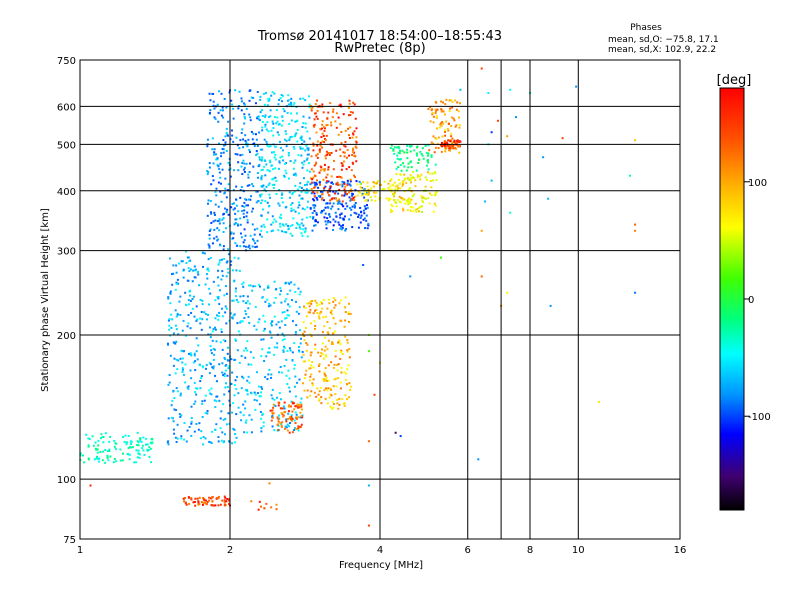 The height and width of the screenshot is (600, 800). What do you see at coordinates (80, 550) in the screenshot?
I see `x-tick-label: 1` at bounding box center [80, 550].